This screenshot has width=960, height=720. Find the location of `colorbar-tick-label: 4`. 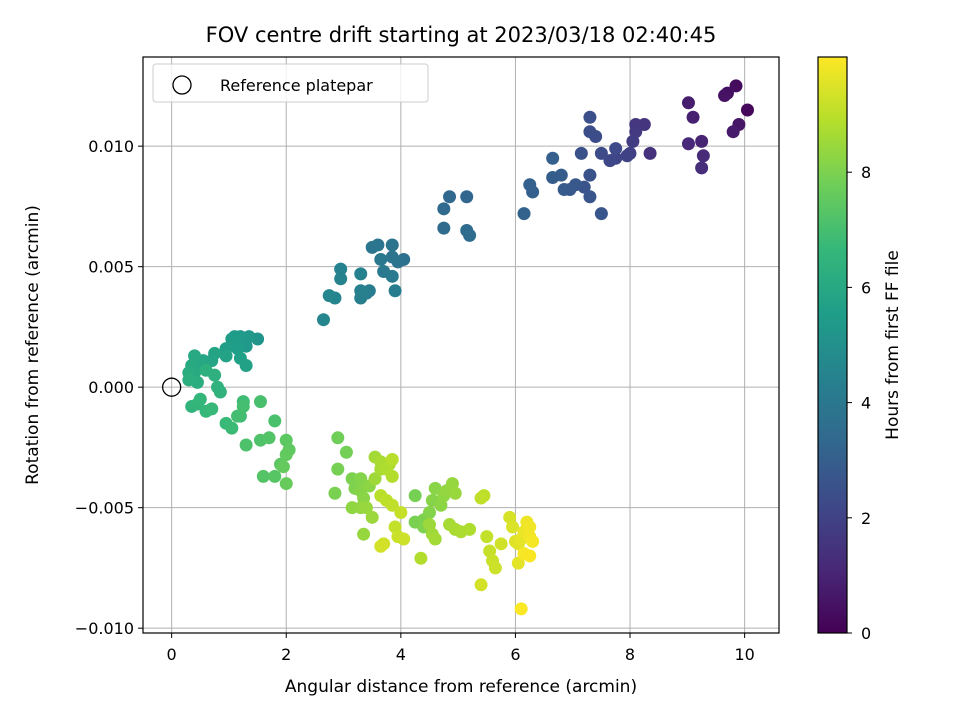

colorbar-tick-label: 4 is located at coordinates (866, 403).